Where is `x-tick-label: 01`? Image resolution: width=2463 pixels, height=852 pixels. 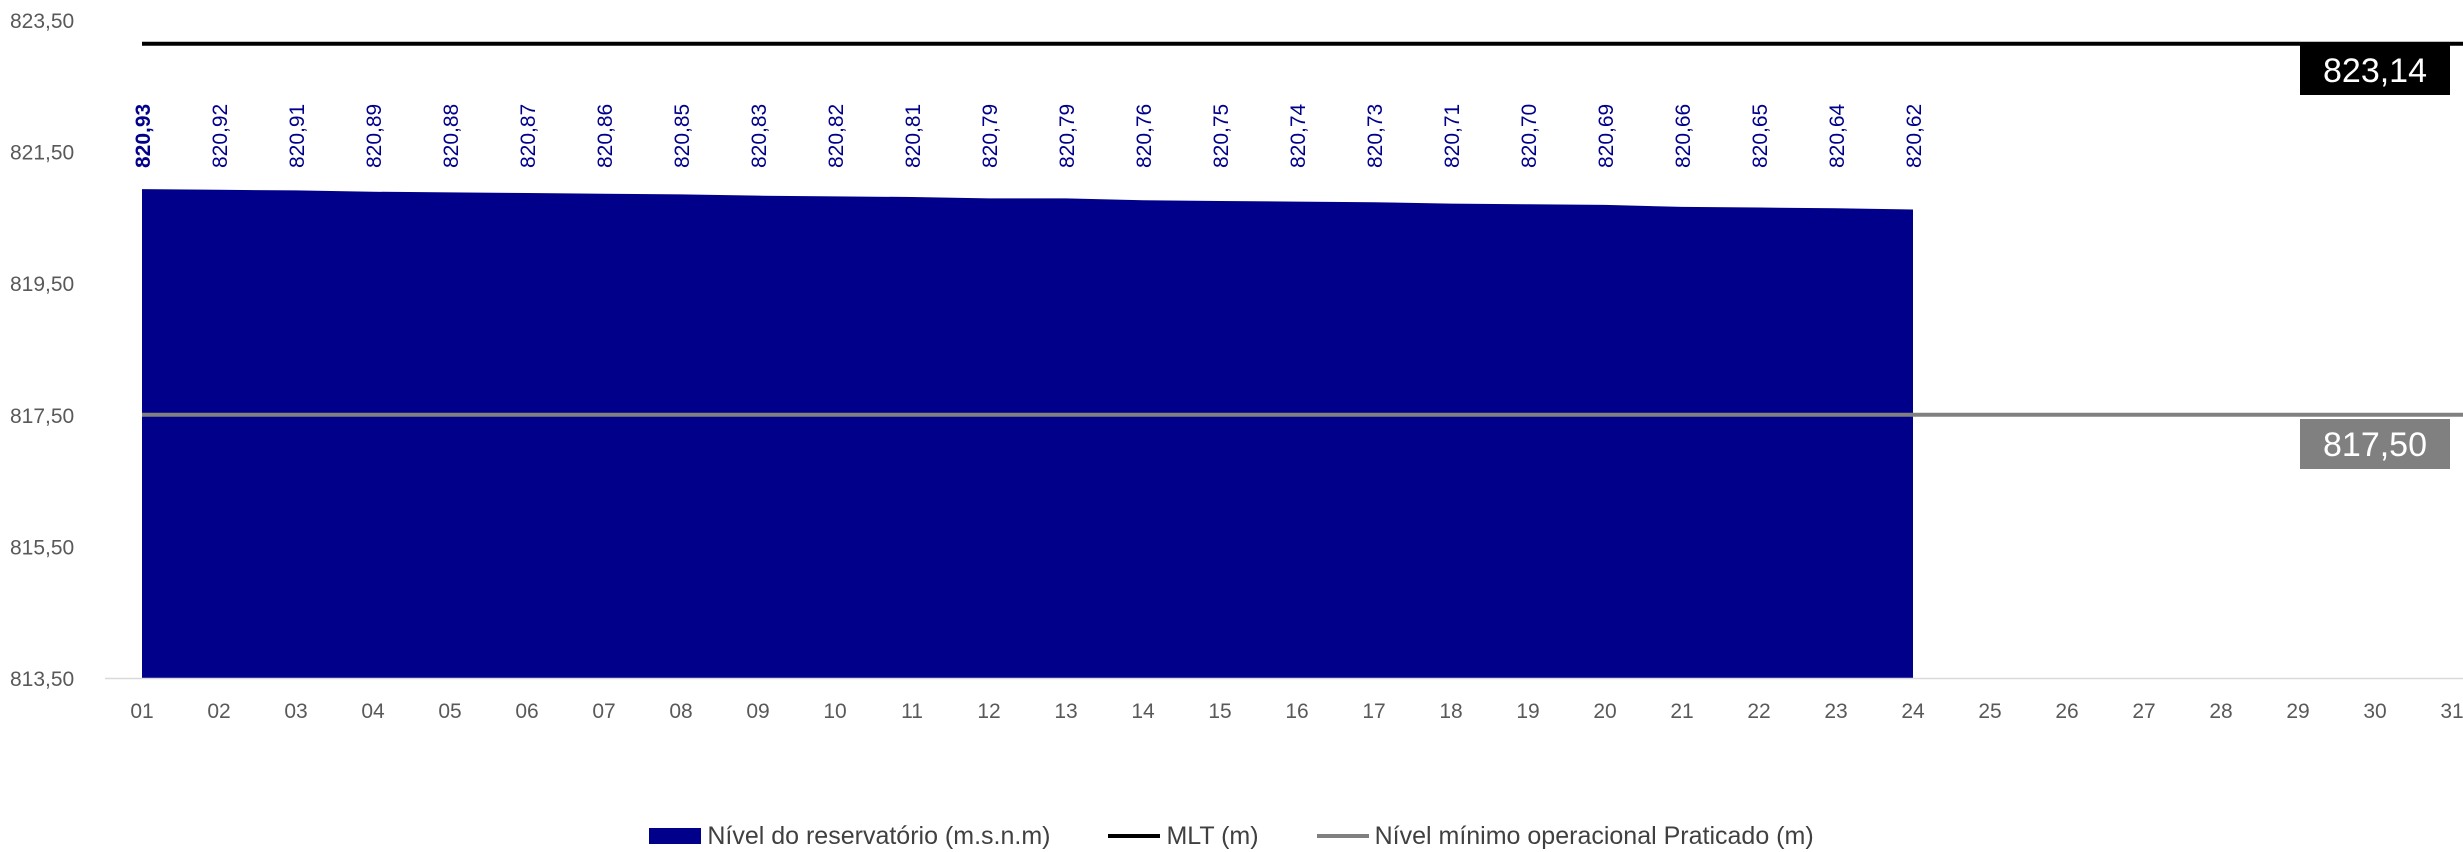
x-tick-label: 01 is located at coordinates (141, 711).